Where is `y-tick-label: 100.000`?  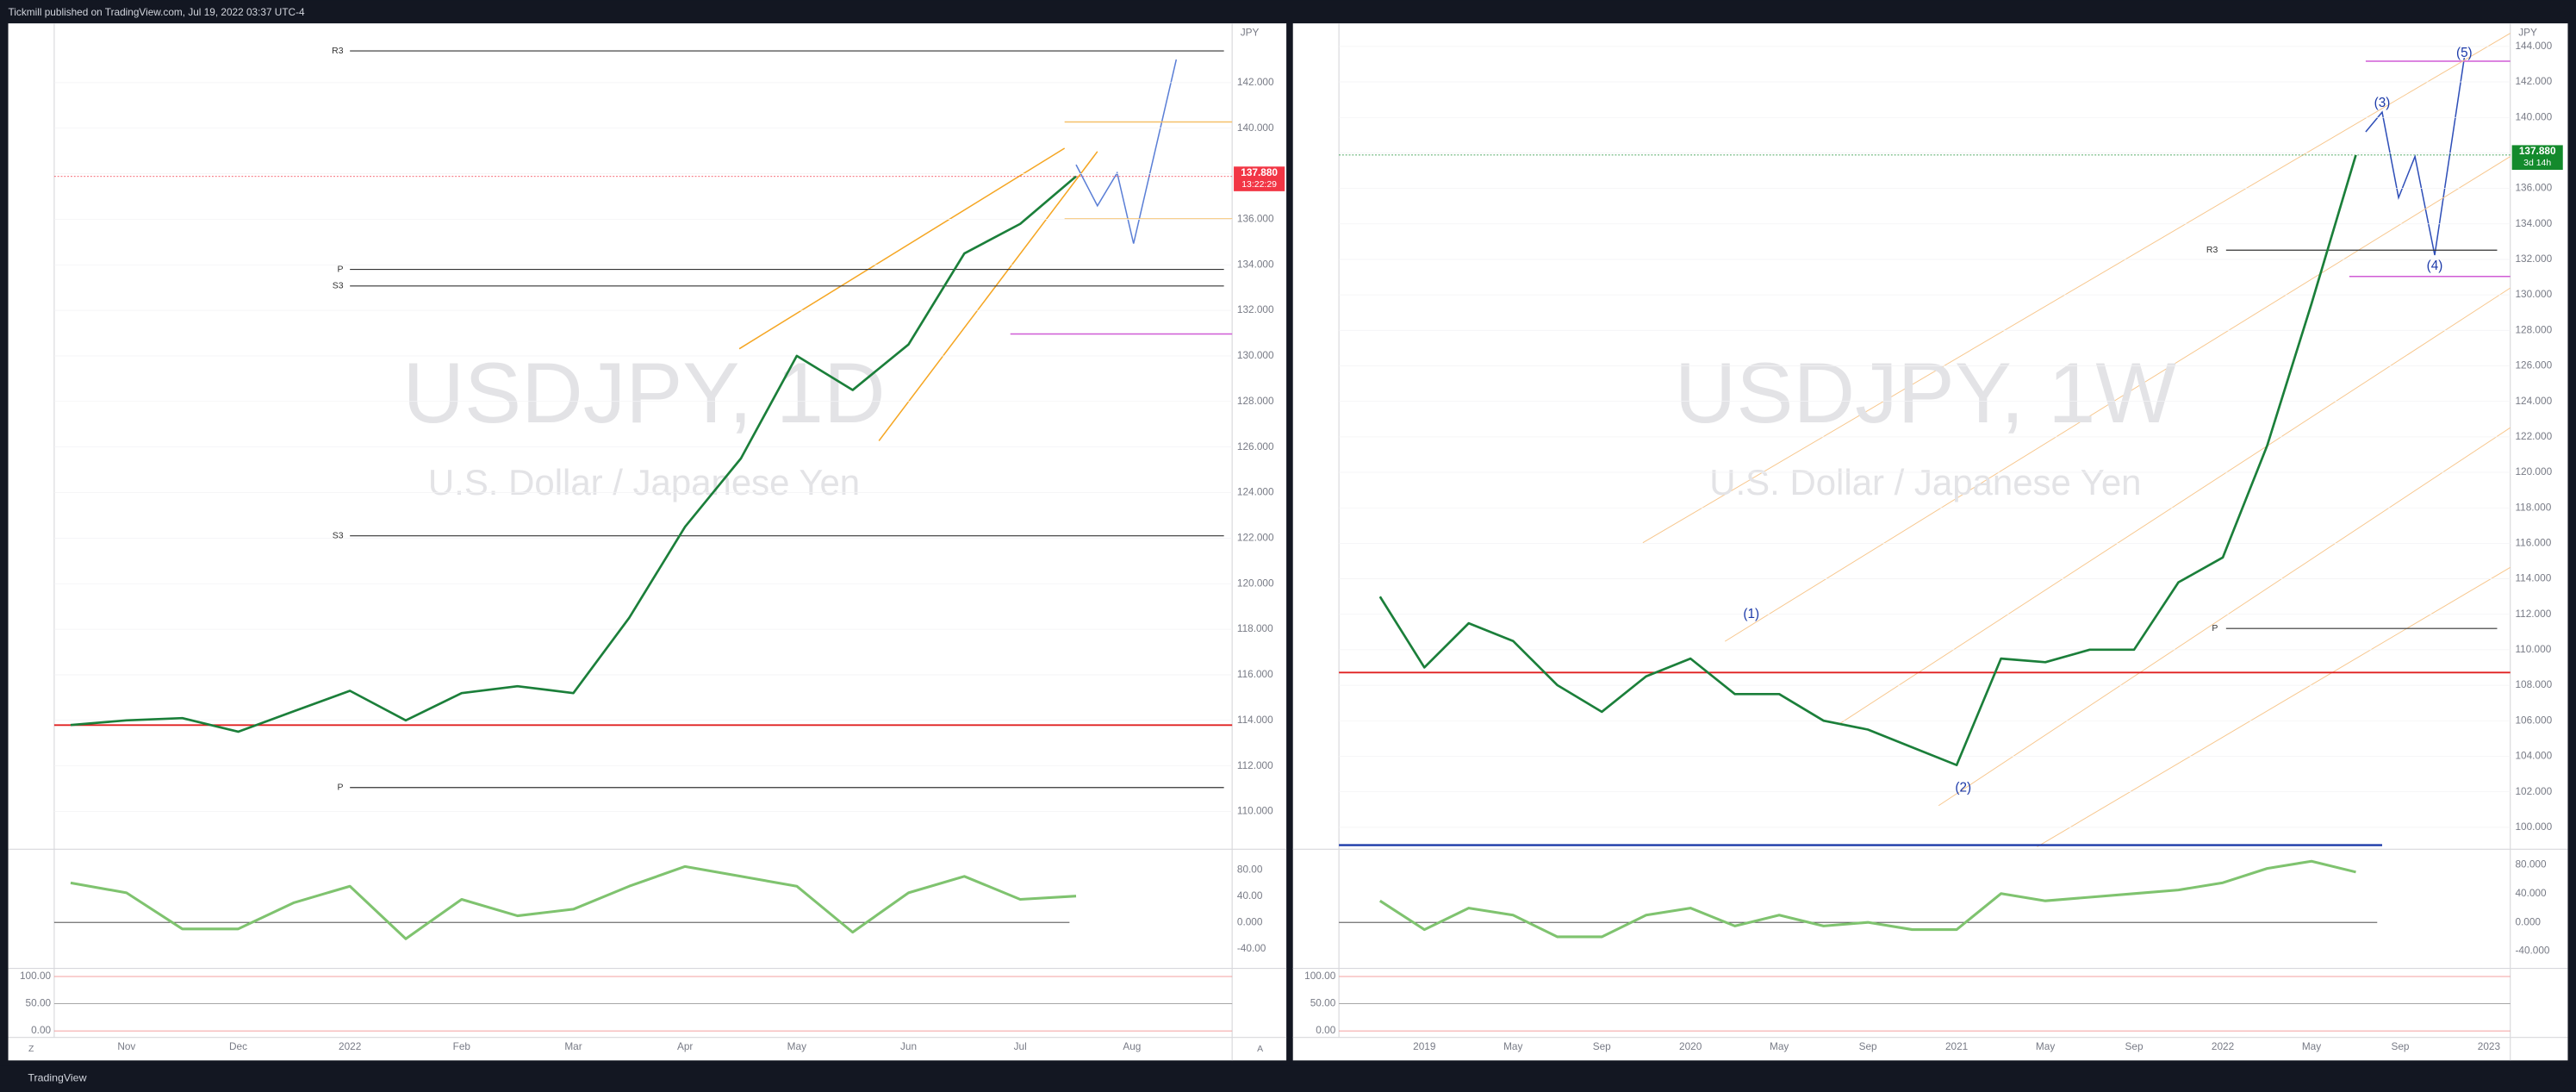
y-tick-label: 100.000 is located at coordinates (2534, 827).